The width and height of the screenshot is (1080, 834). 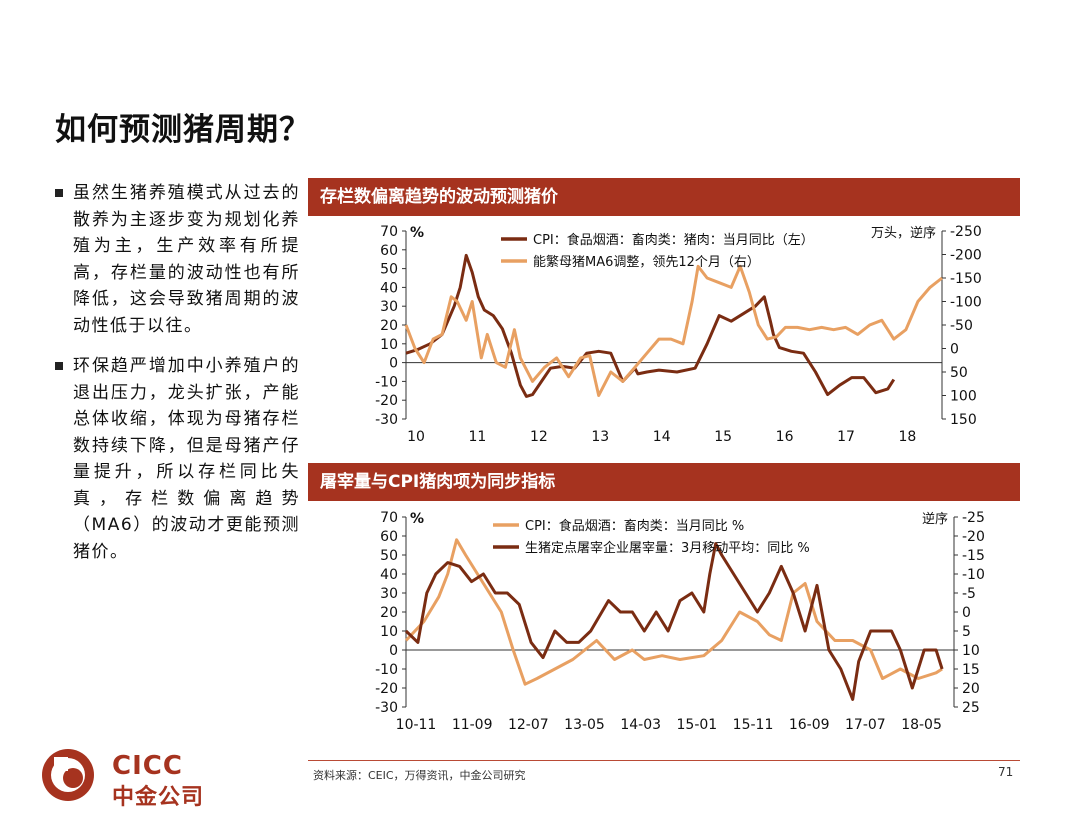 What do you see at coordinates (963, 397) in the screenshot?
I see `right-tick-label: 100` at bounding box center [963, 397].